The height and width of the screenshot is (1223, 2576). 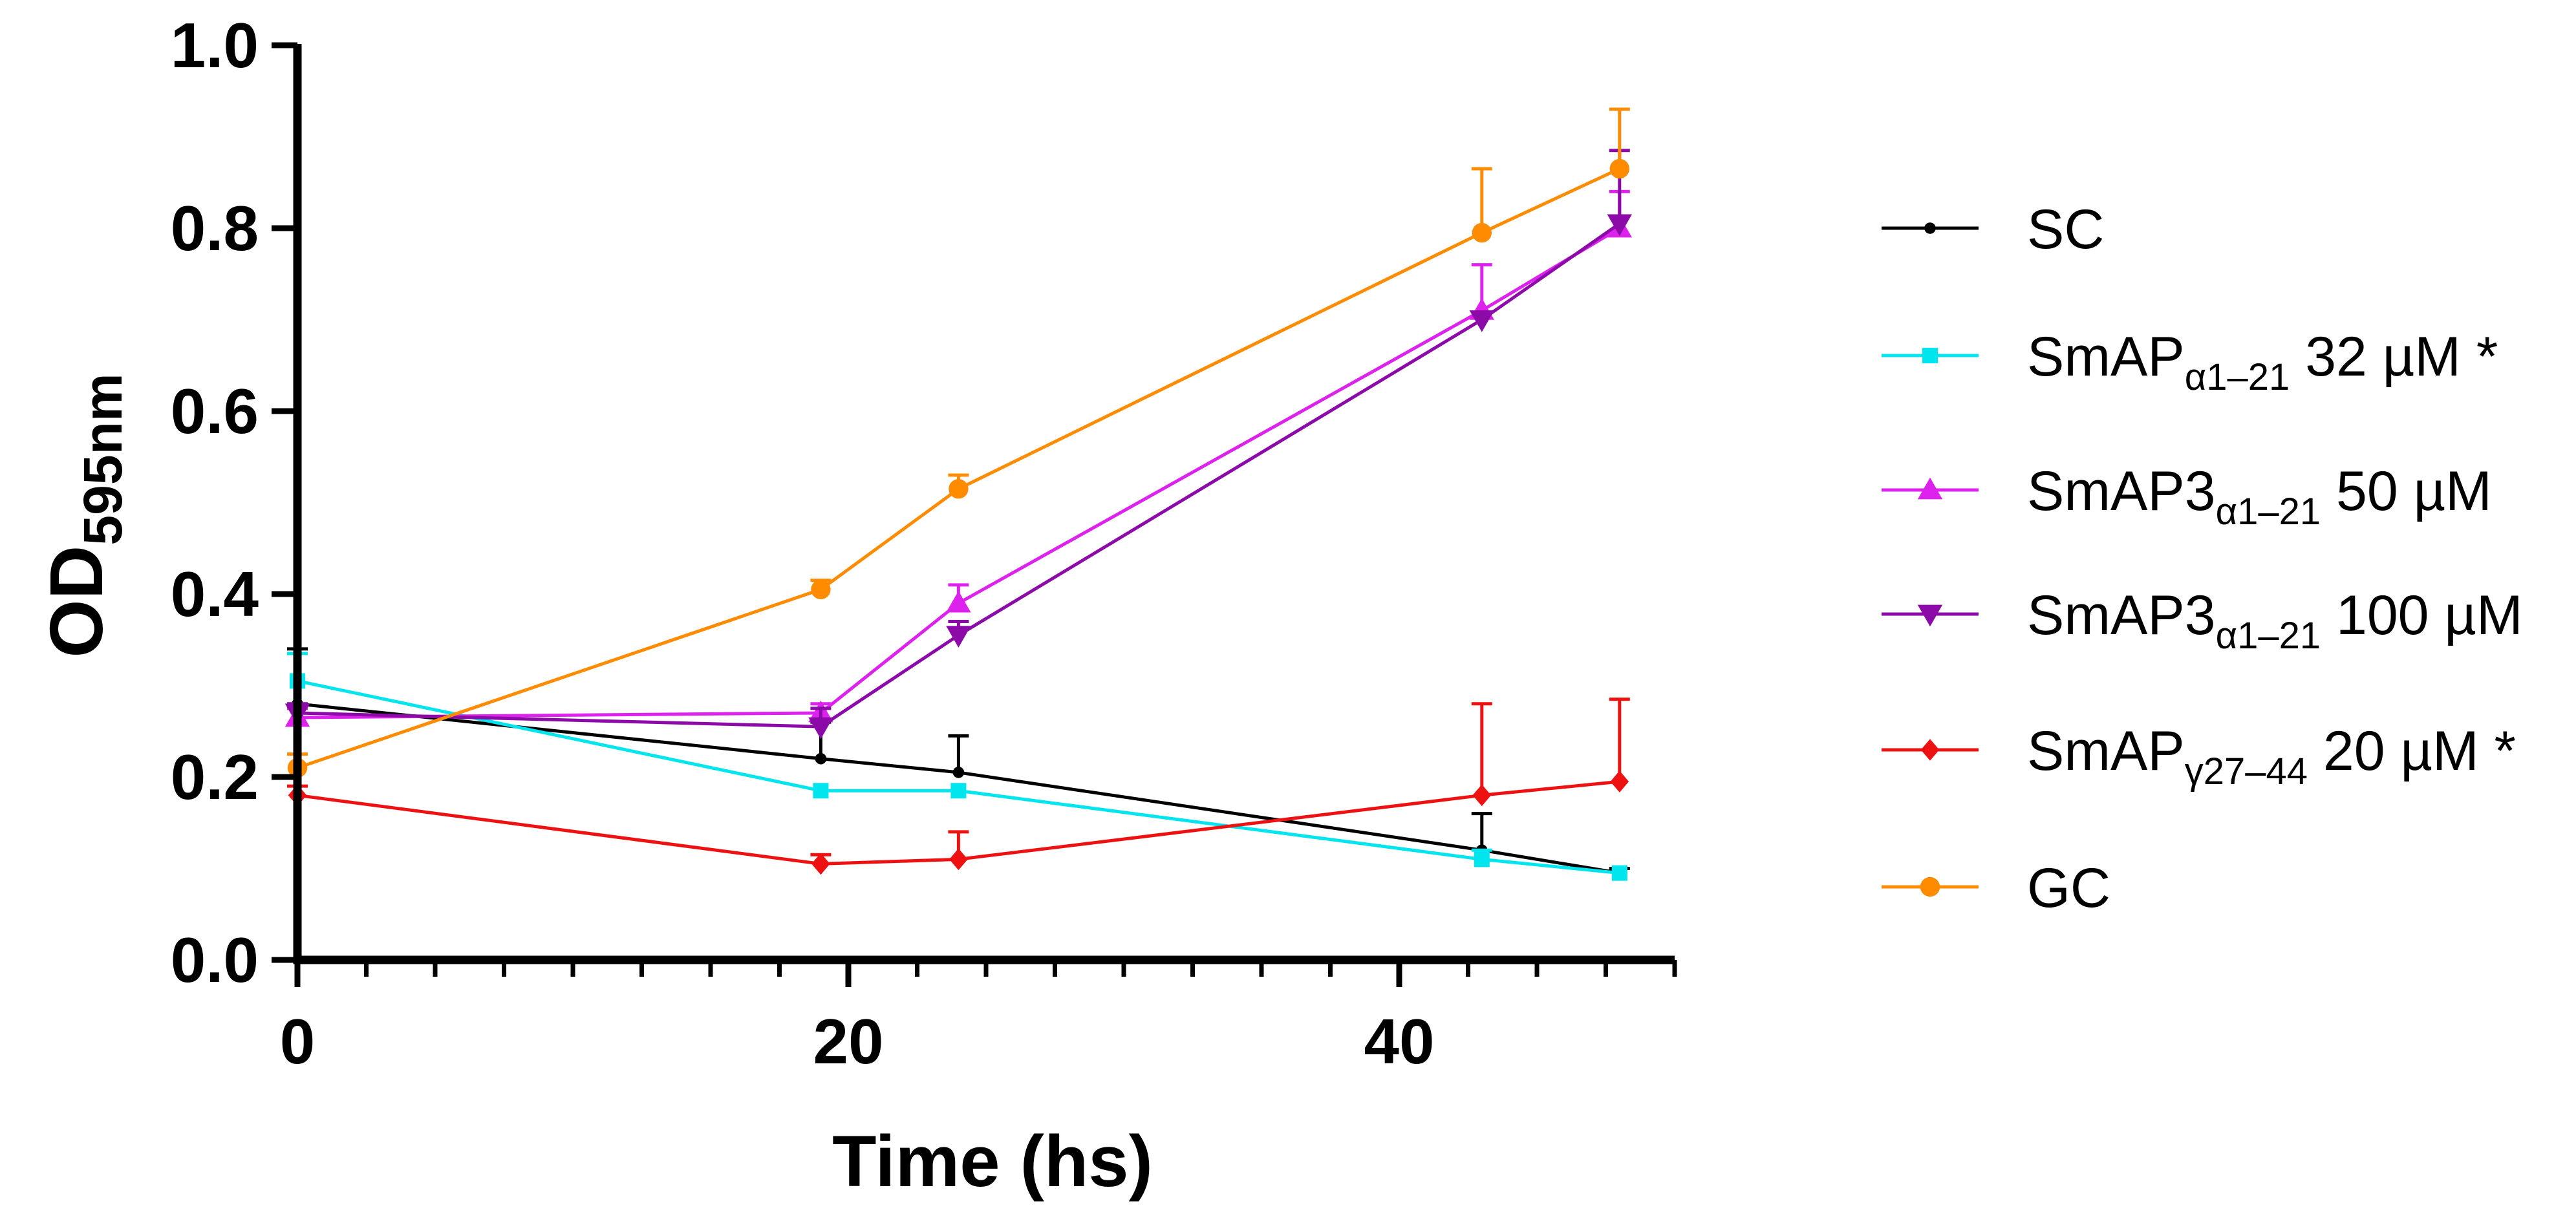 I want to click on legend-label-suffix: 32 µM *, so click(x=2394, y=357).